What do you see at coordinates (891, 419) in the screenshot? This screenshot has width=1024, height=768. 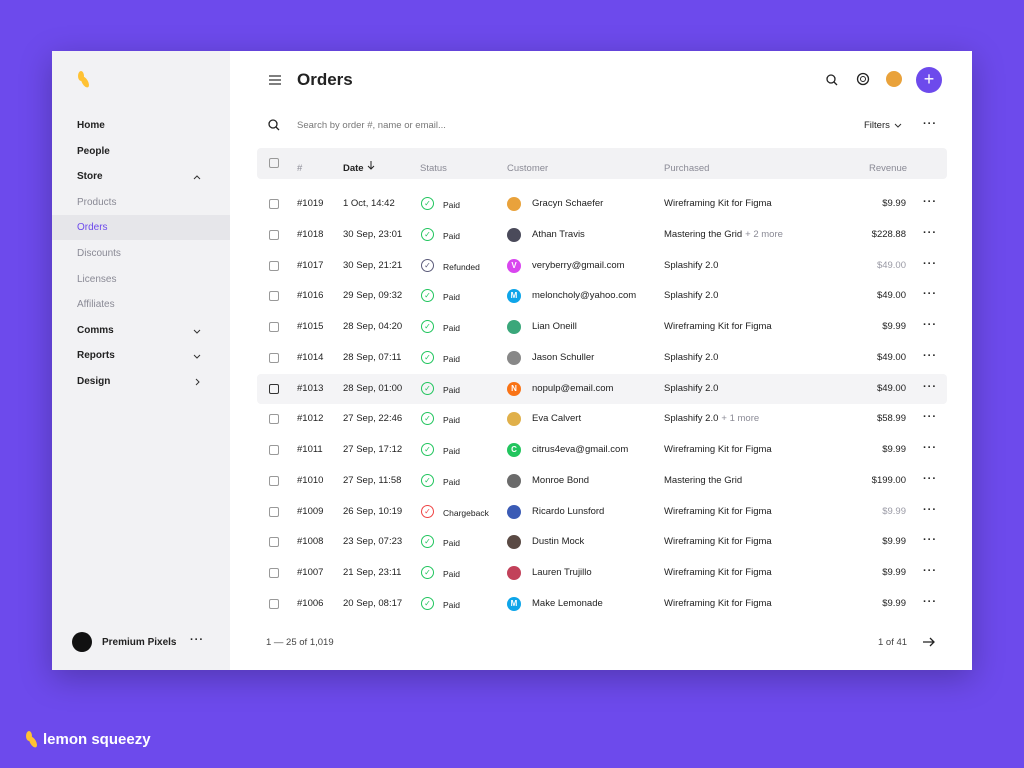 I see `revenue: $58.99` at bounding box center [891, 419].